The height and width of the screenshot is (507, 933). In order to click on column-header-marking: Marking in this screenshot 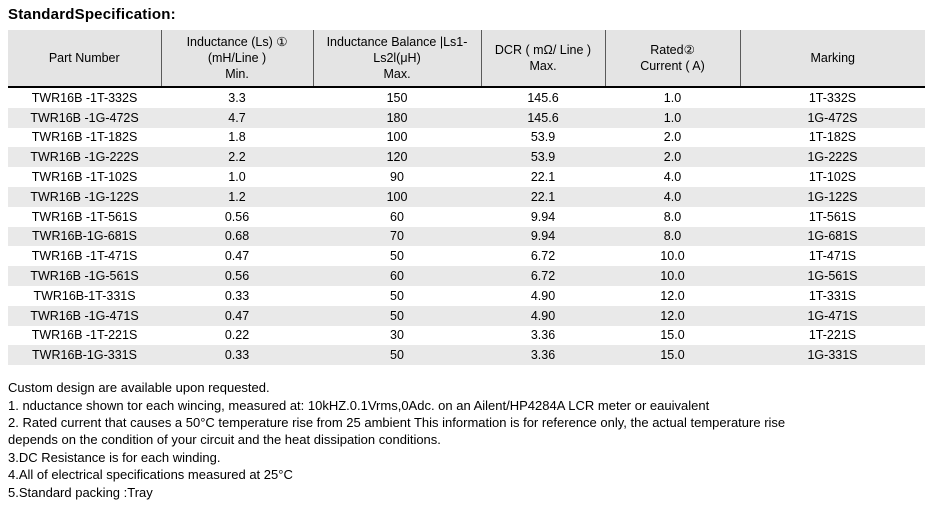, I will do `click(832, 59)`.